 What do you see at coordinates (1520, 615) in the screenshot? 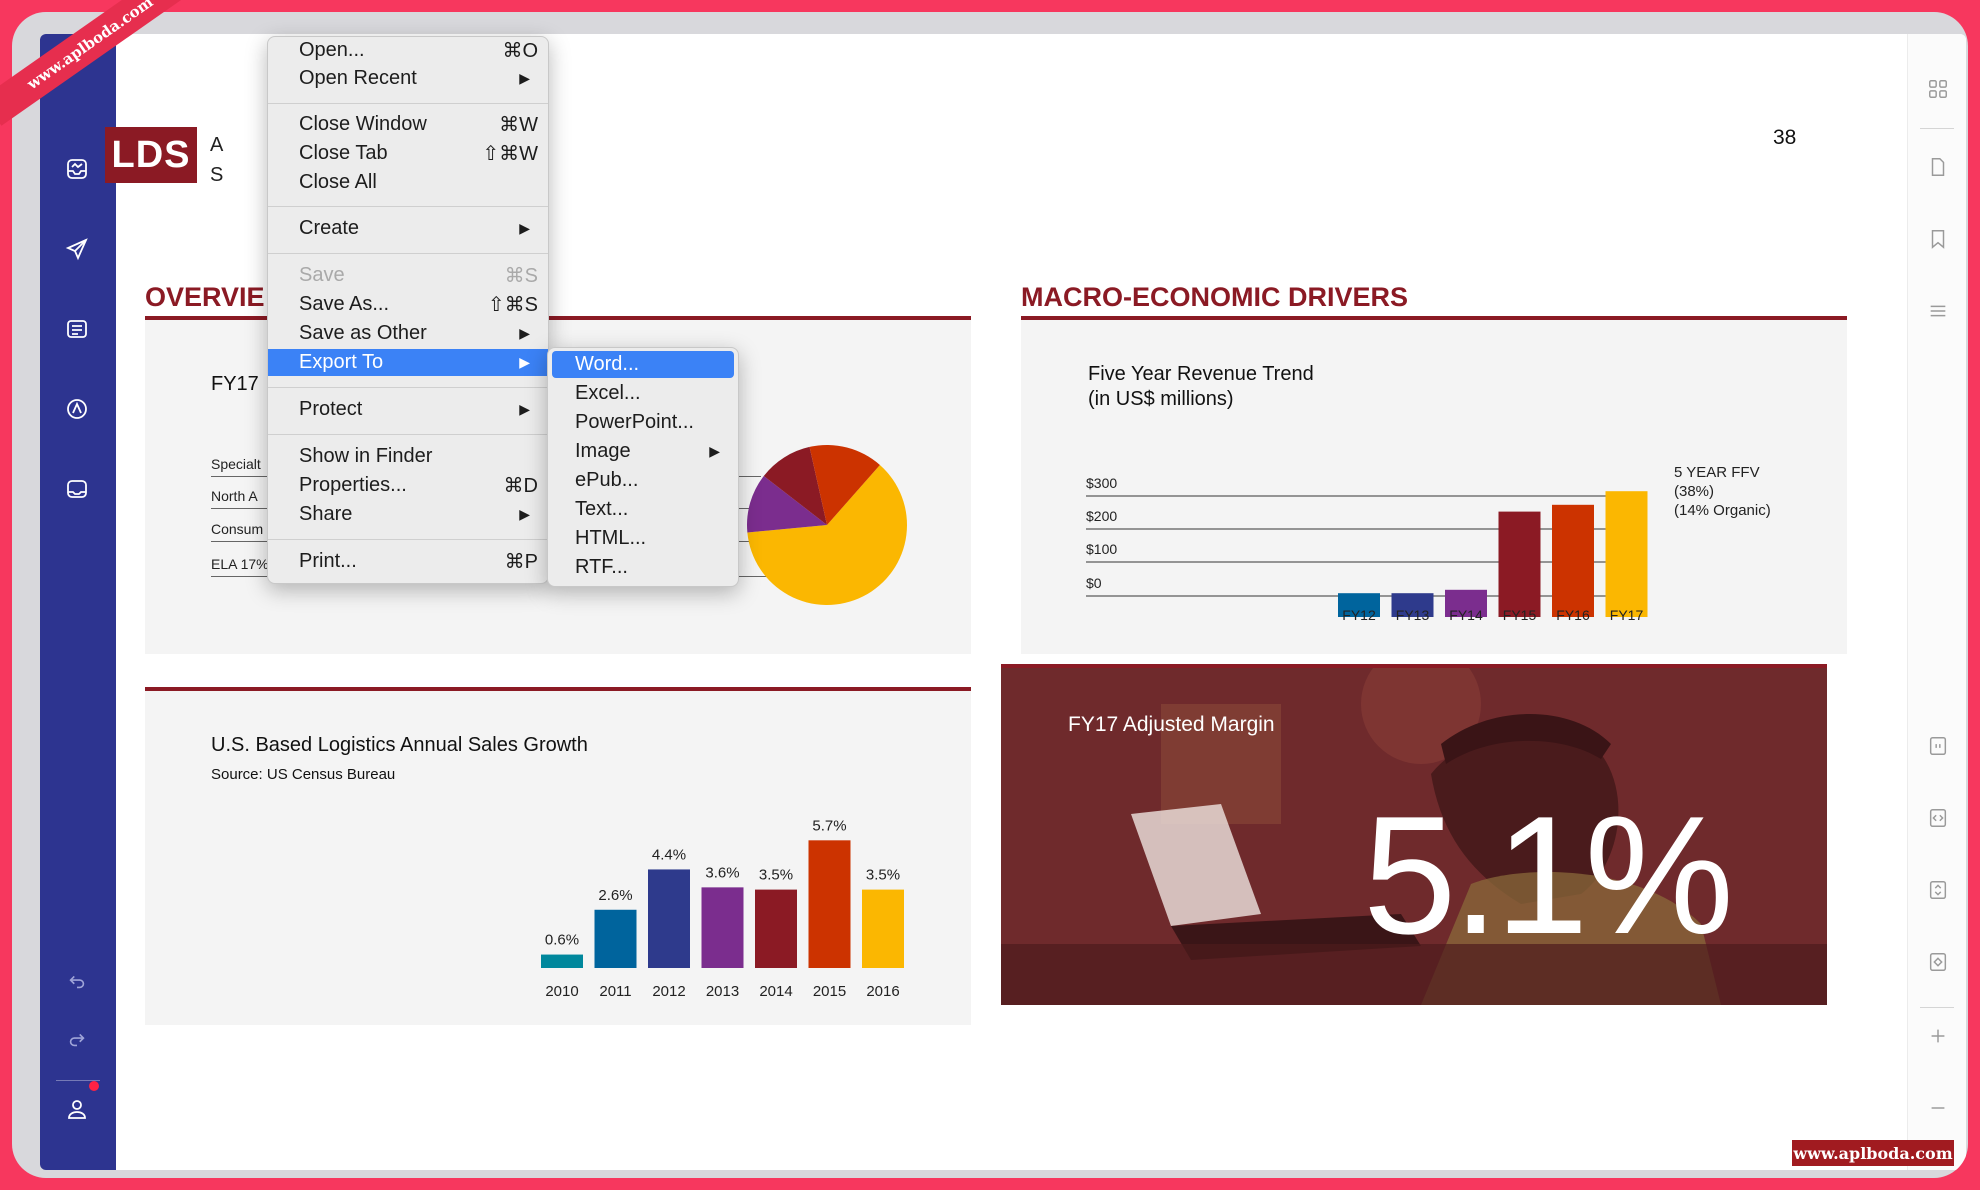
I see `x-tick-label: FY15` at bounding box center [1520, 615].